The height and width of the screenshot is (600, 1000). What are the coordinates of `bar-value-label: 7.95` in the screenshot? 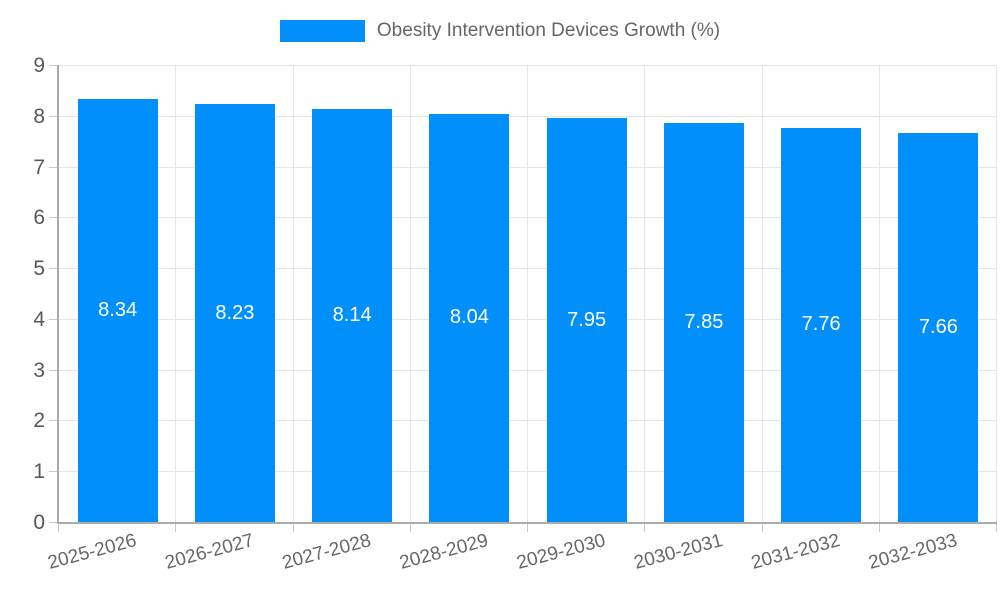 It's located at (587, 319).